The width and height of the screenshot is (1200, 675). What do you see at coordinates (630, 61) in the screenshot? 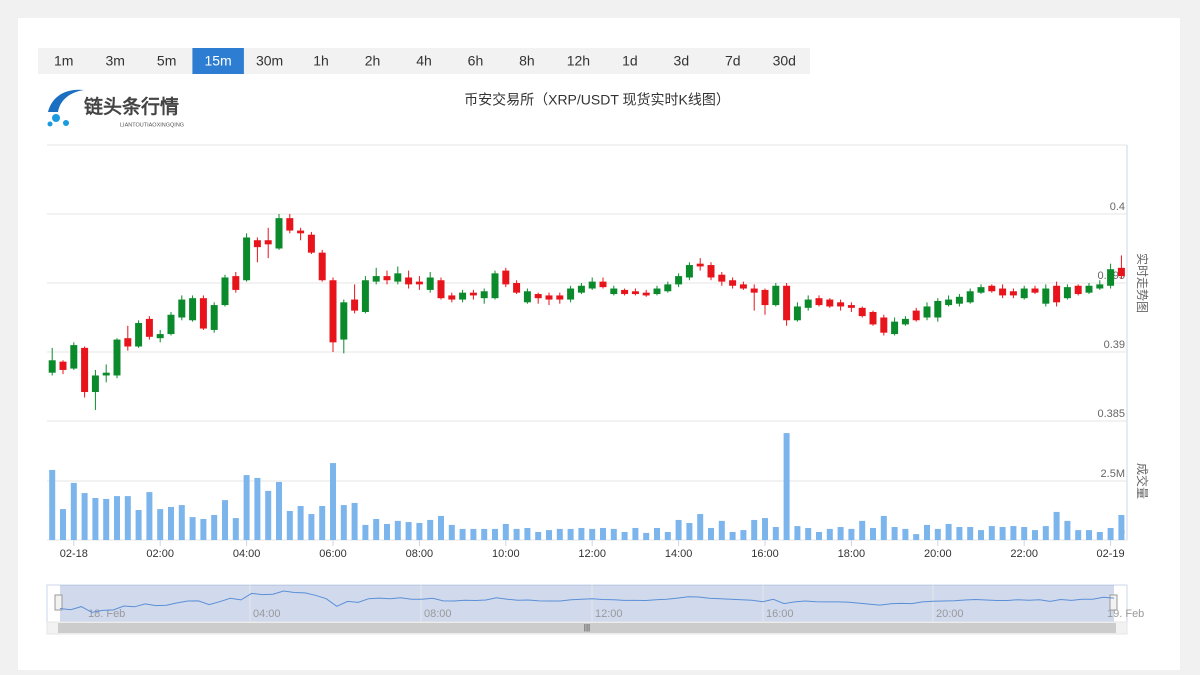
I see `timeframe-button: 1d` at bounding box center [630, 61].